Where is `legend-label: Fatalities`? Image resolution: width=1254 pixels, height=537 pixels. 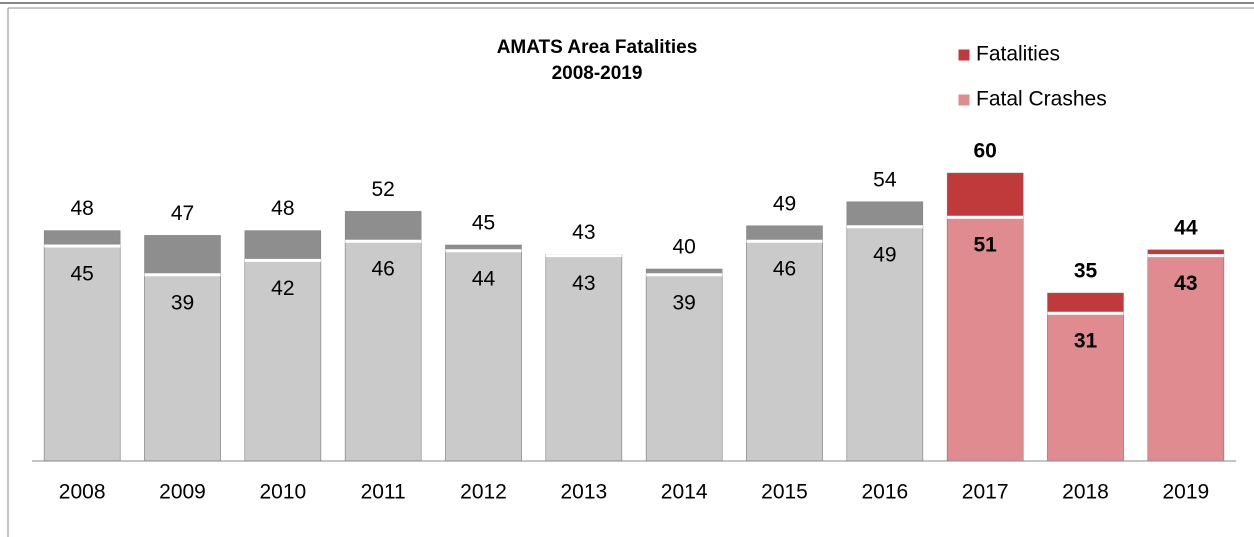
legend-label: Fatalities is located at coordinates (1018, 54).